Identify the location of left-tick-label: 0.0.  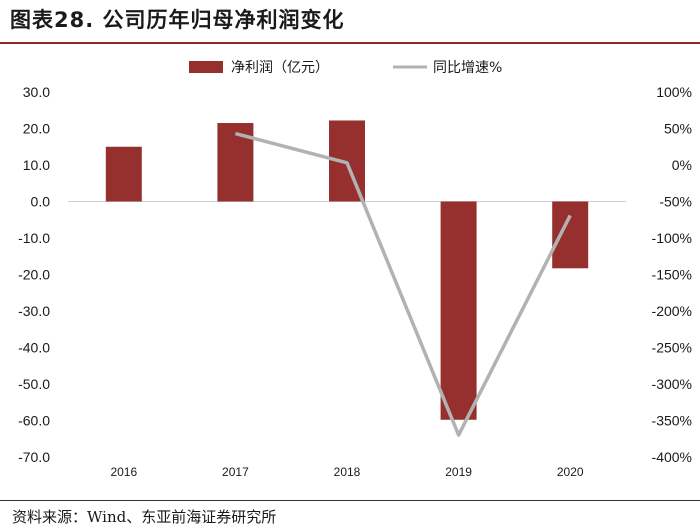
(41, 202).